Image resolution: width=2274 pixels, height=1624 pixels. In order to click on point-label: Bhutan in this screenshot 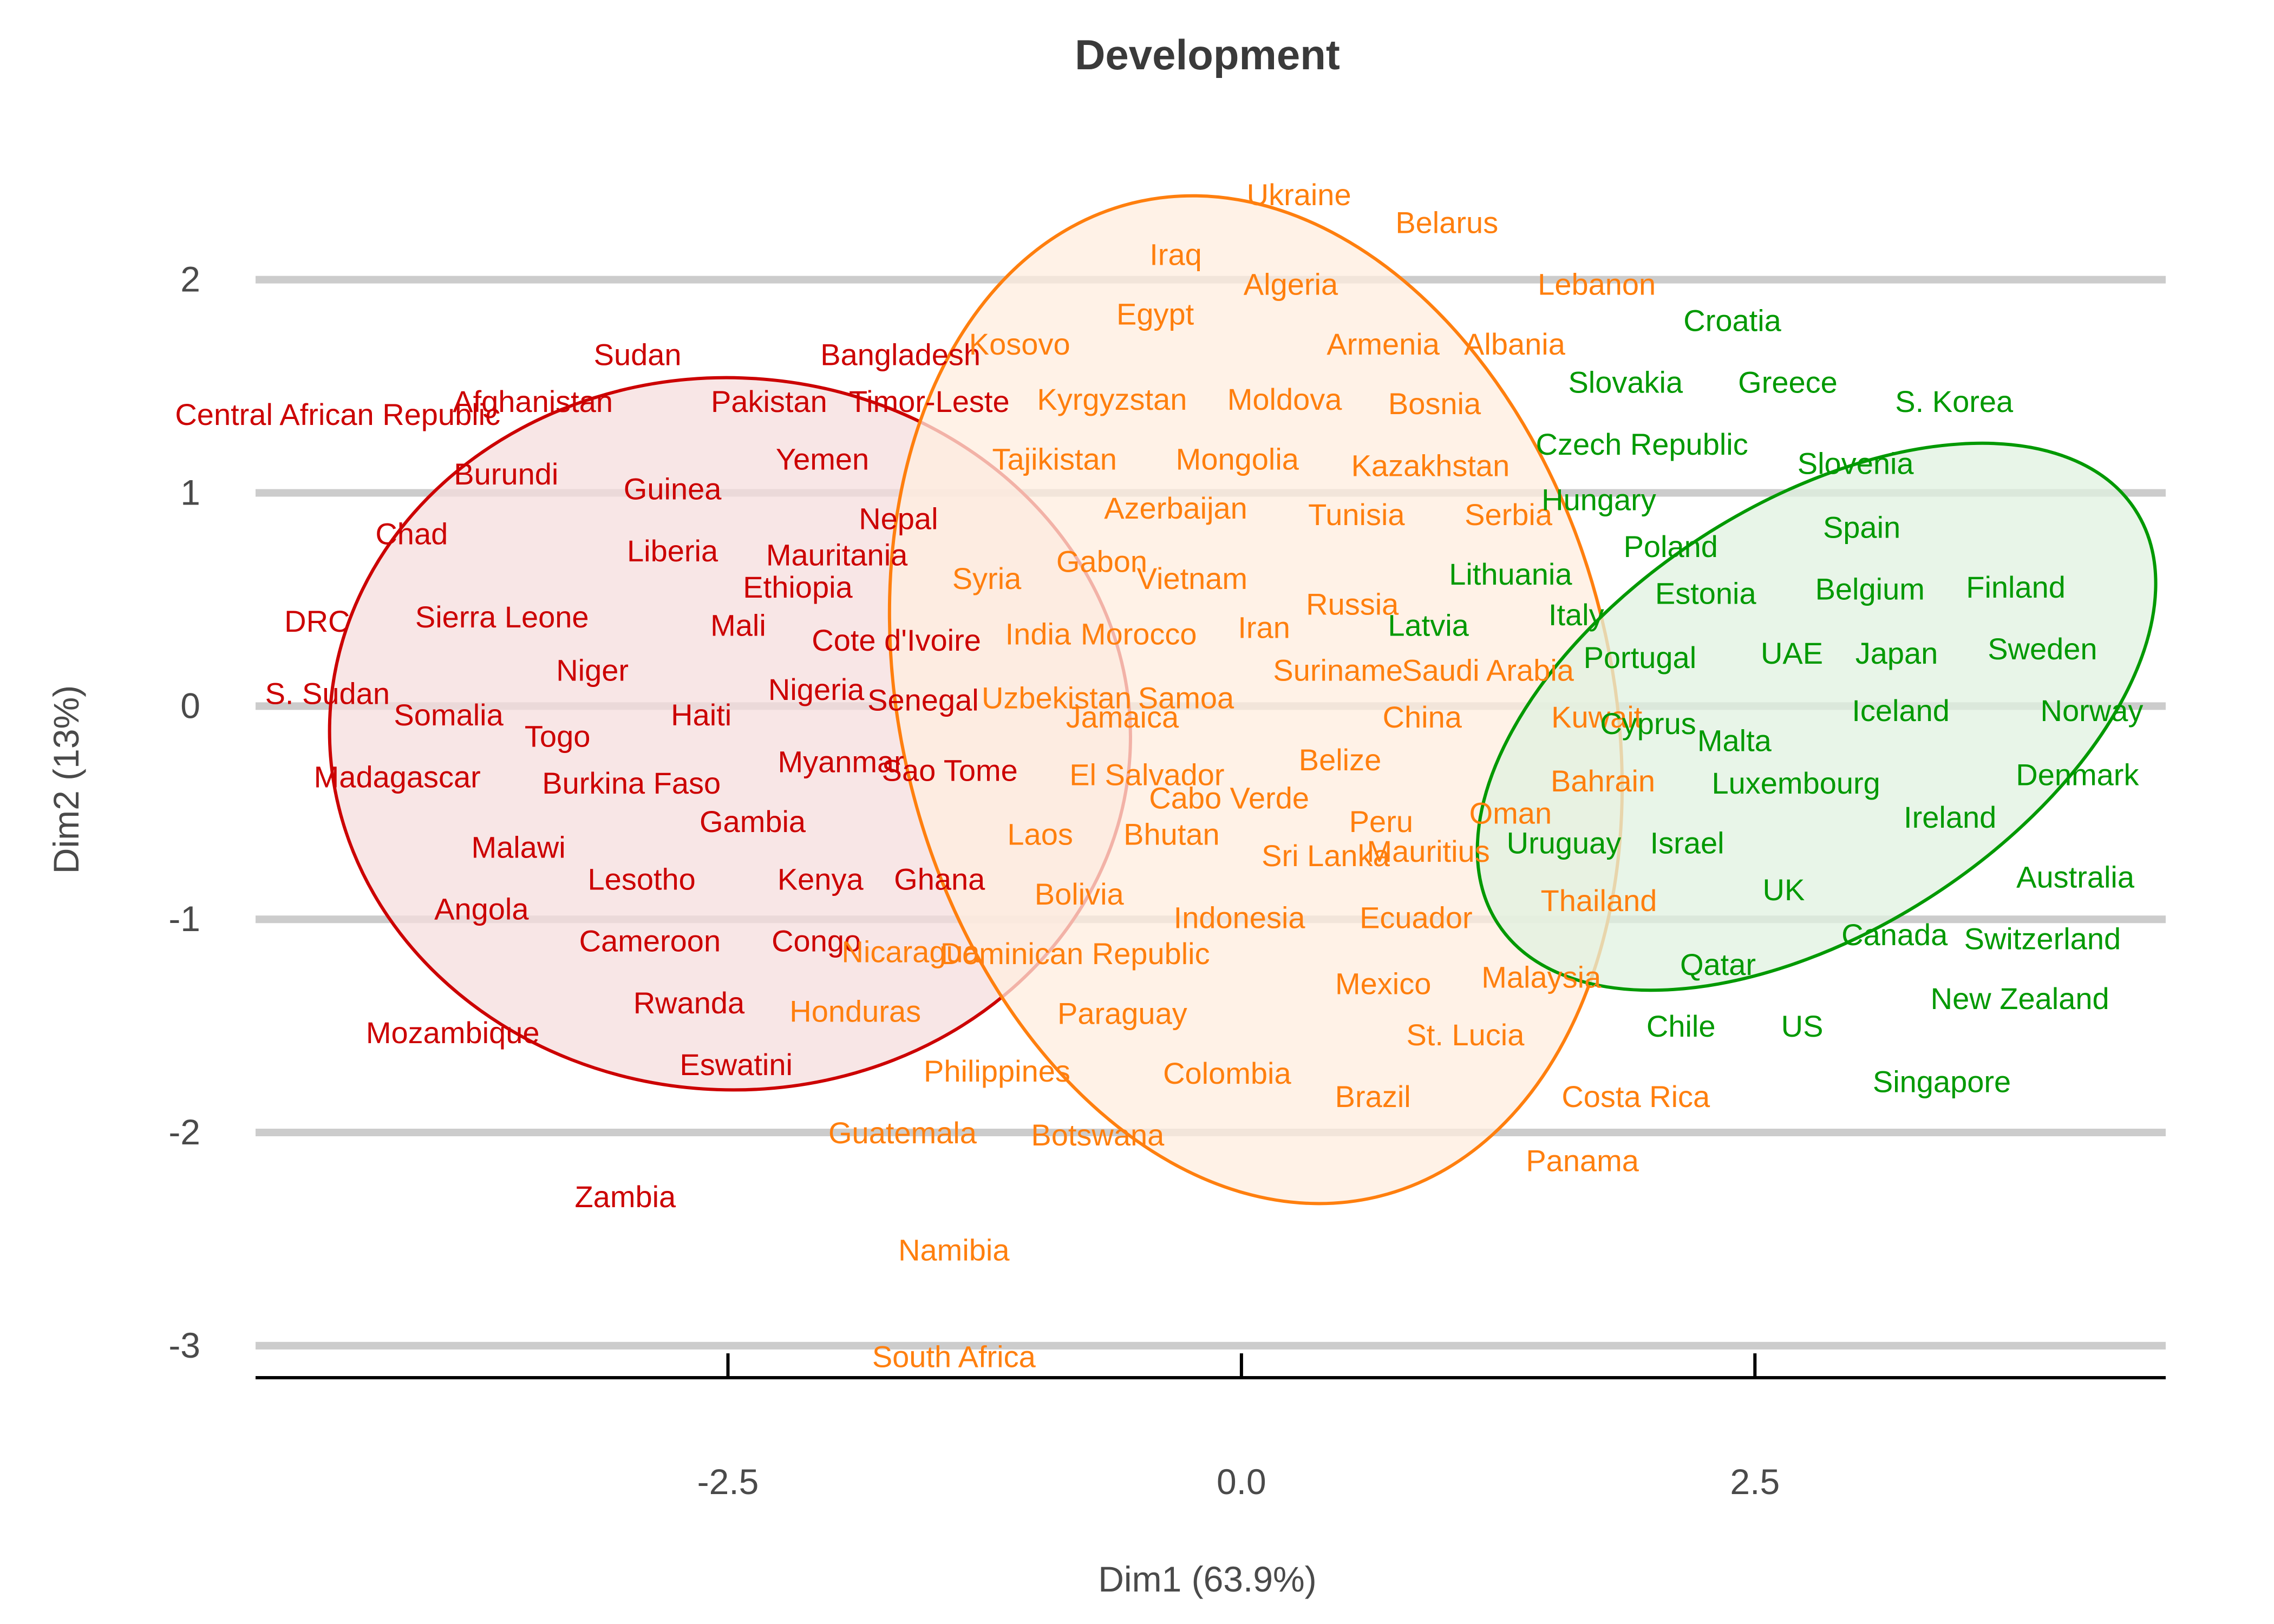, I will do `click(1172, 834)`.